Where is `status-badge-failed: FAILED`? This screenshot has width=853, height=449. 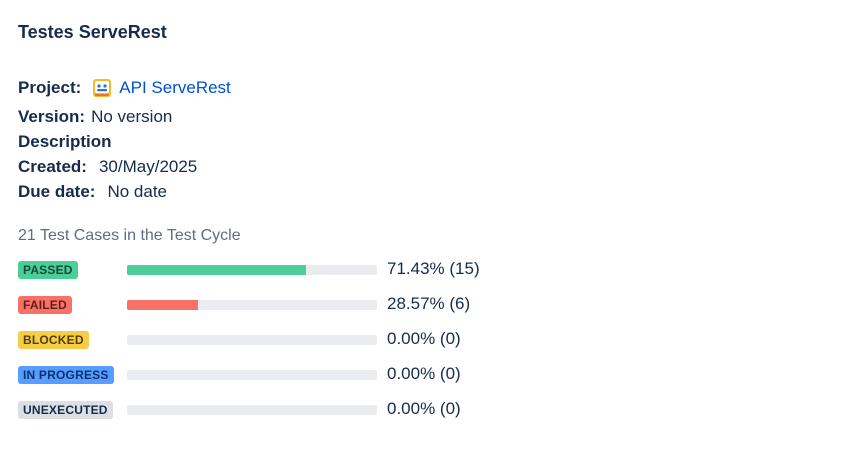
status-badge-failed: FAILED is located at coordinates (45, 305).